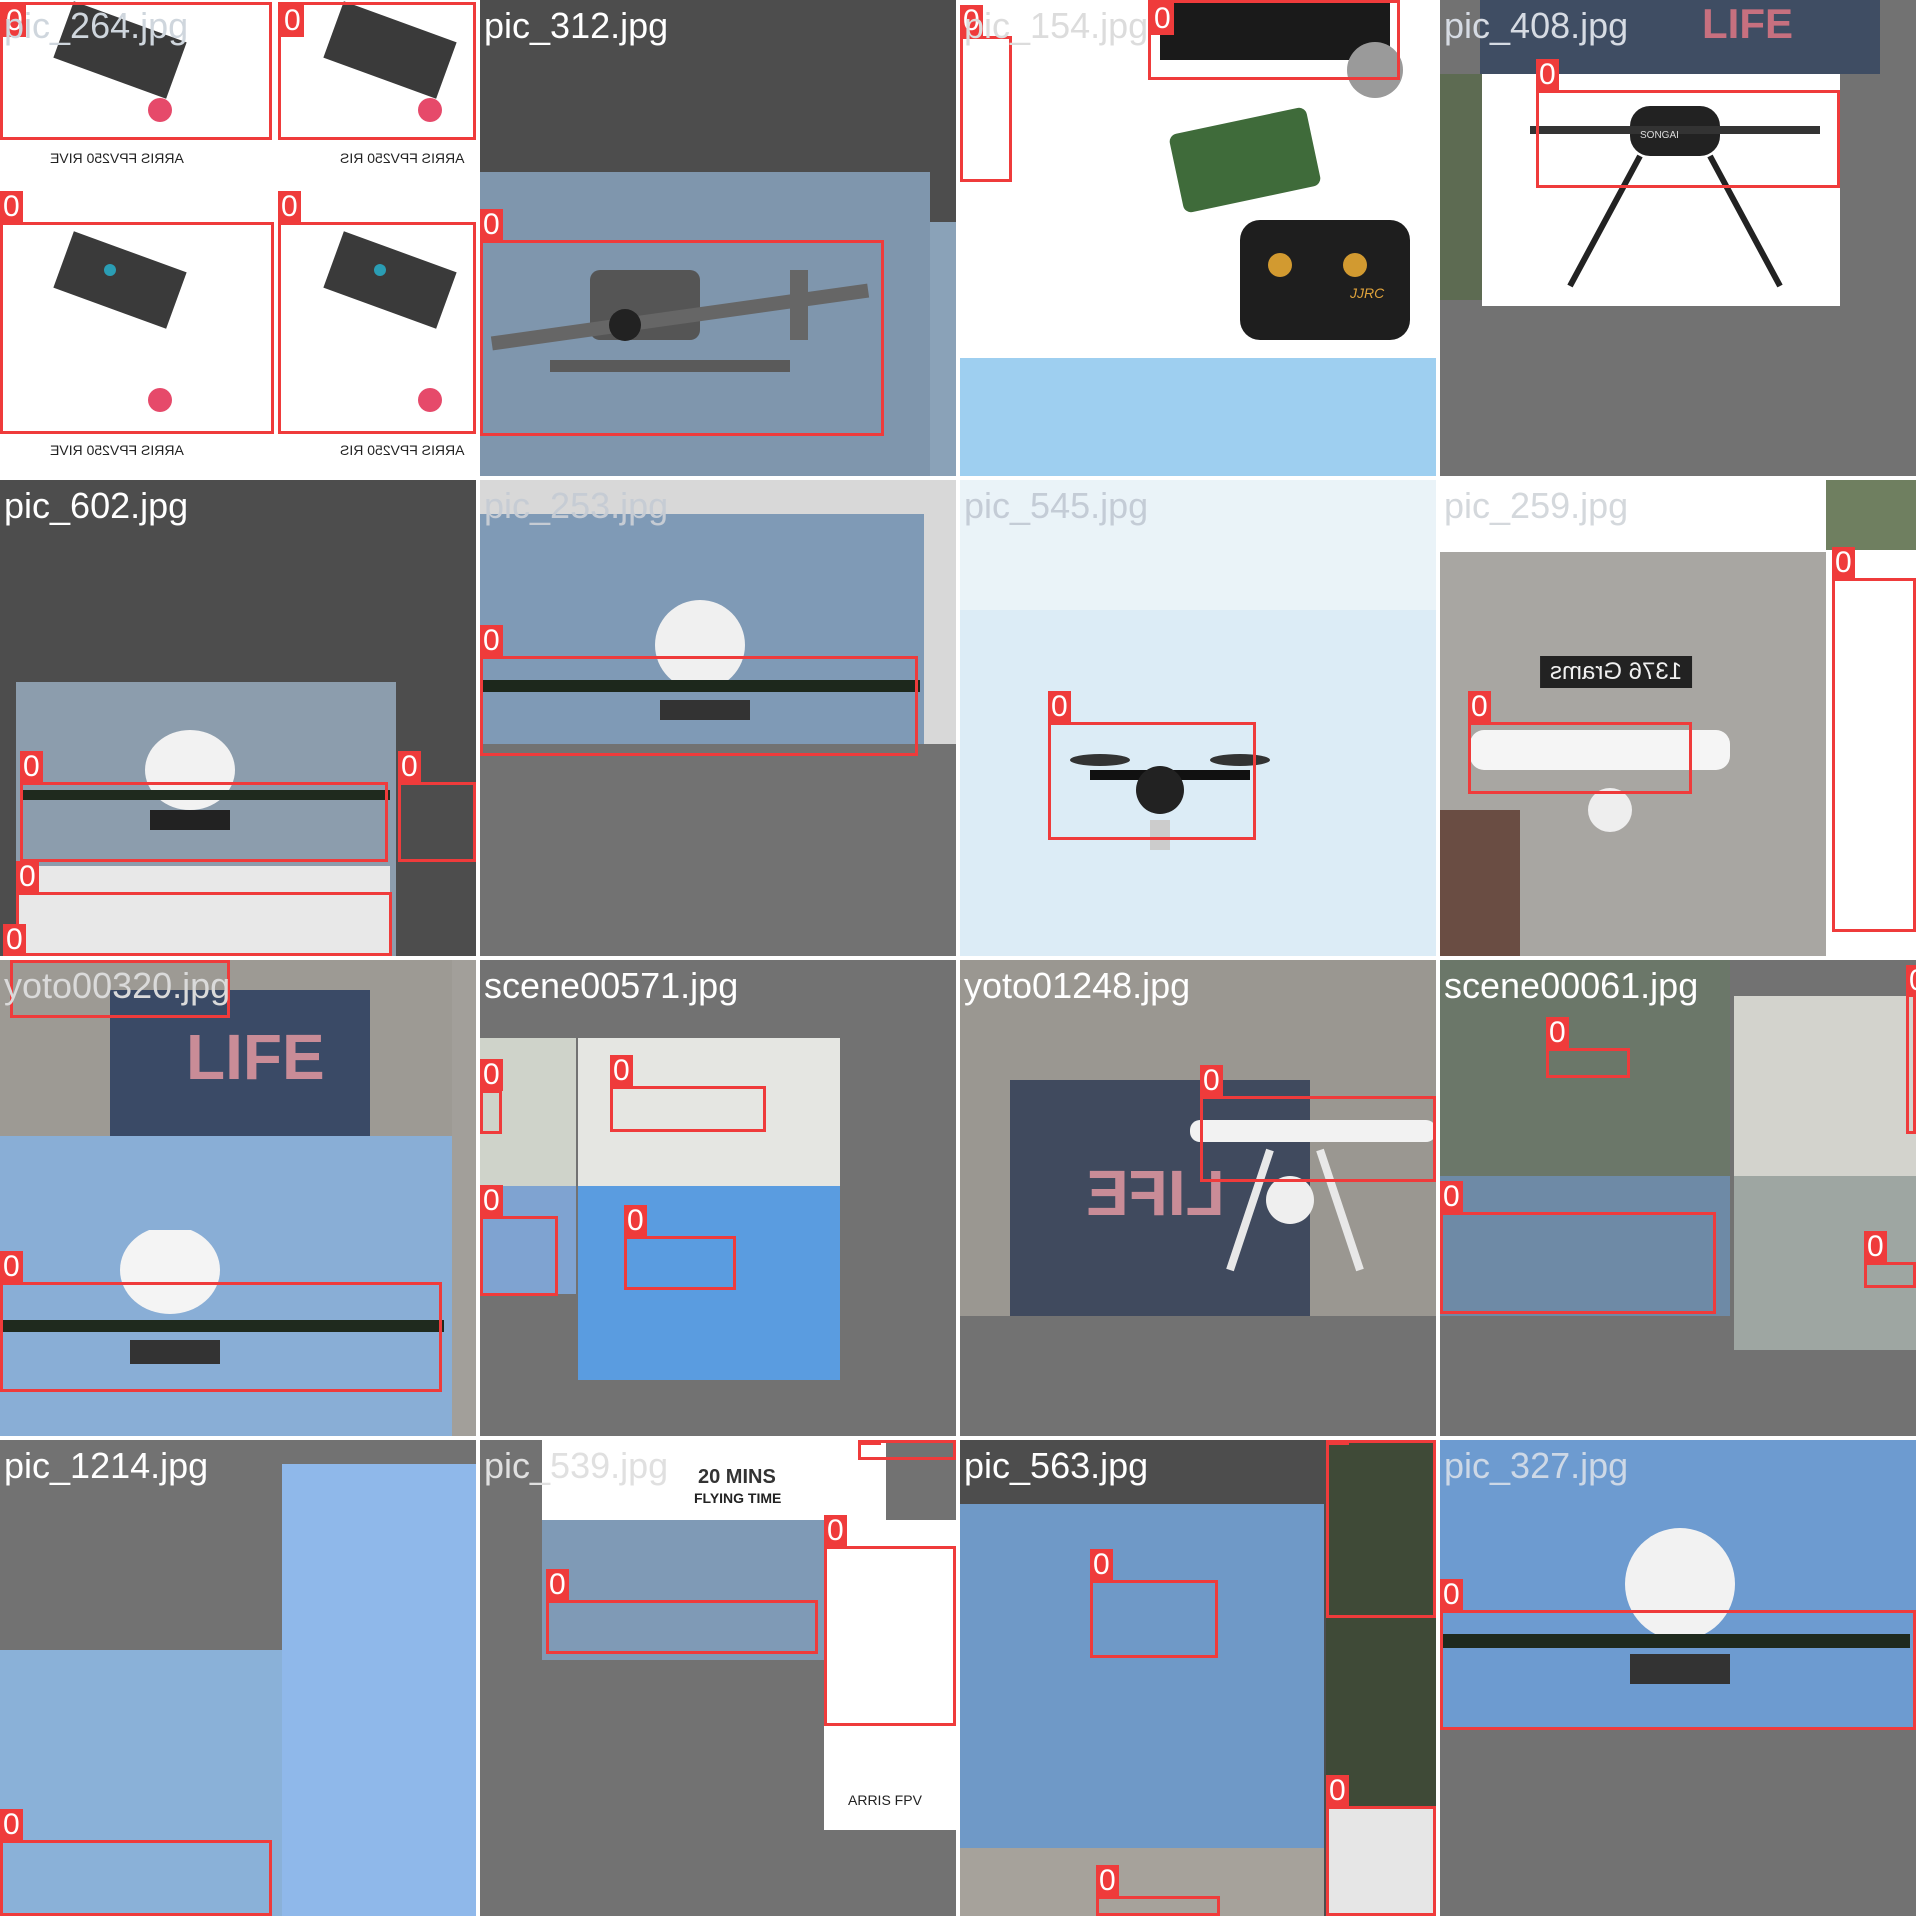 This screenshot has height=1920, width=1920. What do you see at coordinates (238, 1678) in the screenshot?
I see `mosaic-tile: pic_1214.jpg 0` at bounding box center [238, 1678].